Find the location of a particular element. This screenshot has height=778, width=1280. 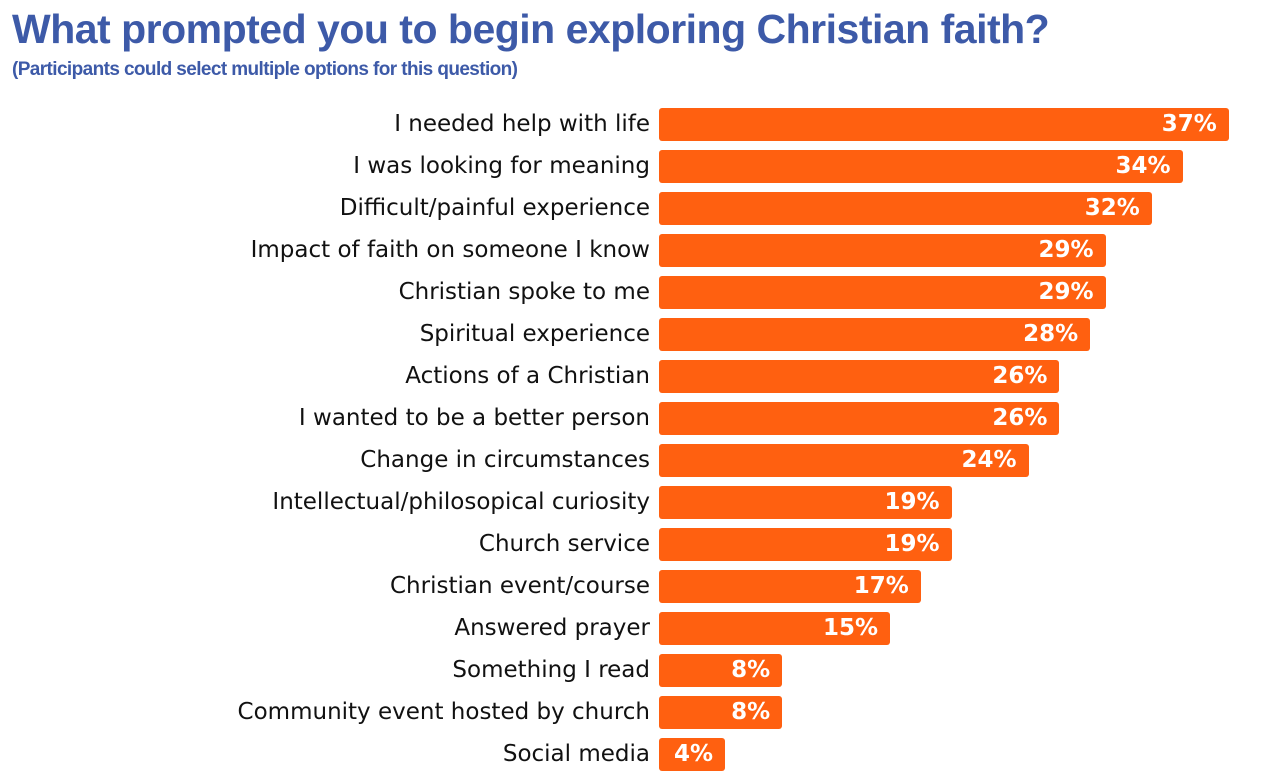

category-label: Christian spoke to me is located at coordinates (524, 292).